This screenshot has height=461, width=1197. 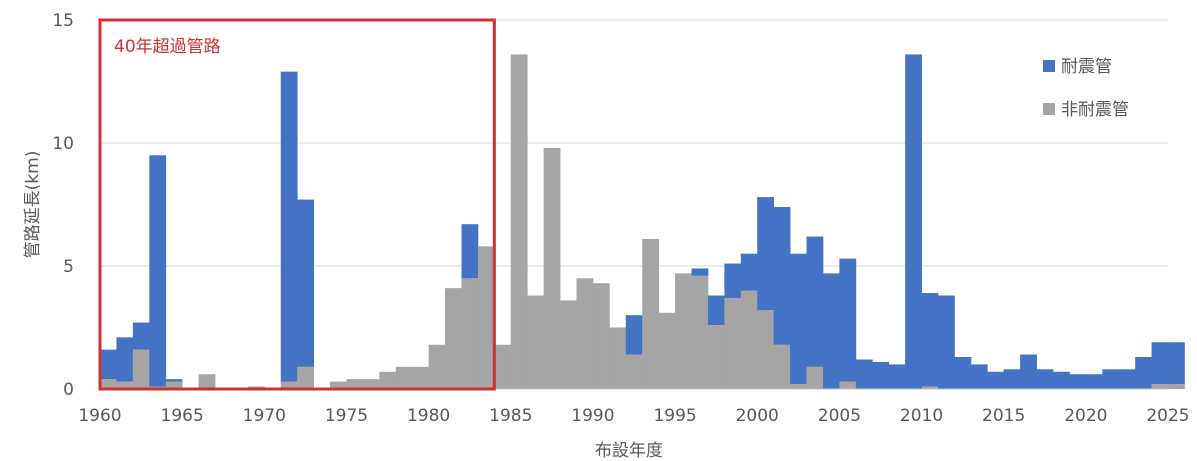 I want to click on legend-label: 耐震管, so click(x=1086, y=67).